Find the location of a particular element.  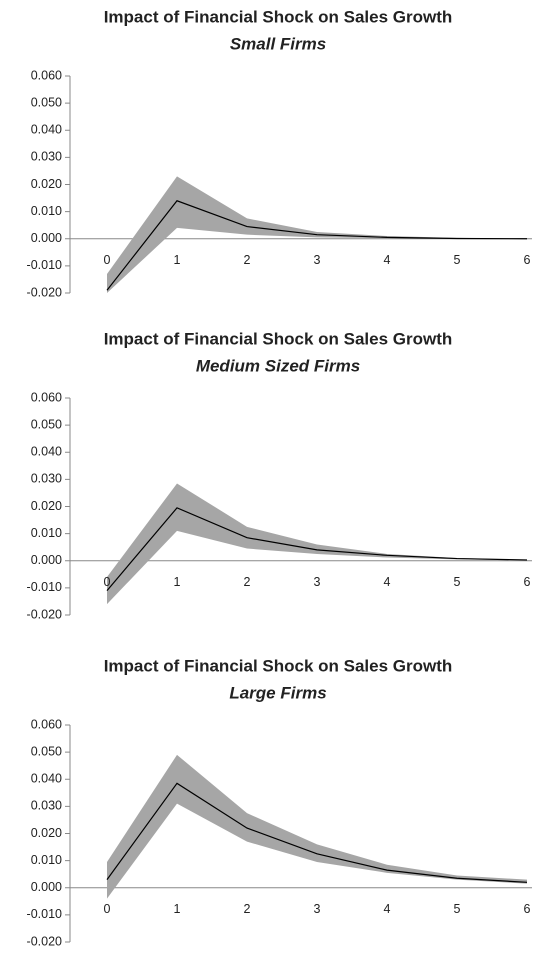

chart-subtitle: Small Firms is located at coordinates (278, 43).